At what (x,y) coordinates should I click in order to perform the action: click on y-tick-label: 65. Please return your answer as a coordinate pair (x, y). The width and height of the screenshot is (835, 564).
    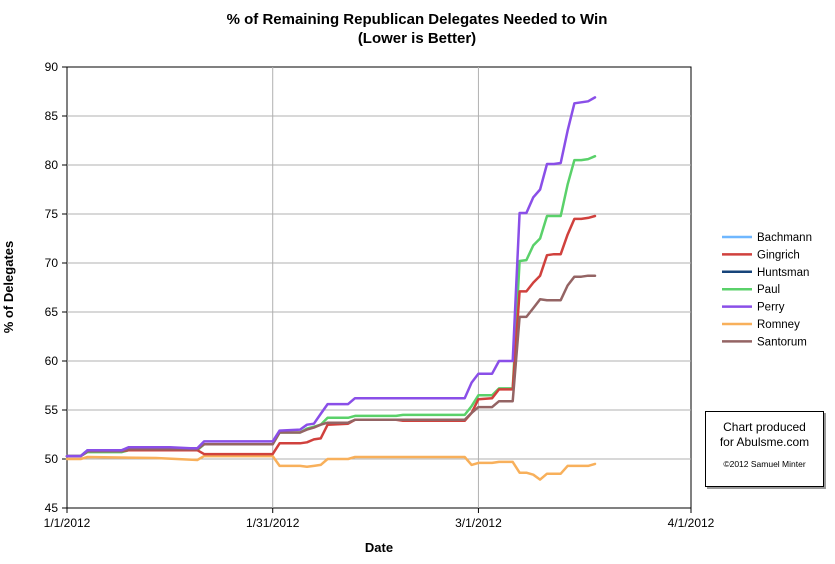
    Looking at the image, I should click on (52, 312).